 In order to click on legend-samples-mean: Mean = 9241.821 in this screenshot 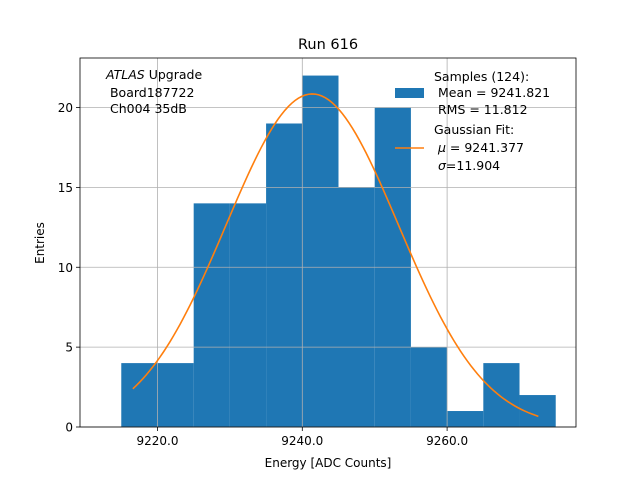, I will do `click(492, 92)`.